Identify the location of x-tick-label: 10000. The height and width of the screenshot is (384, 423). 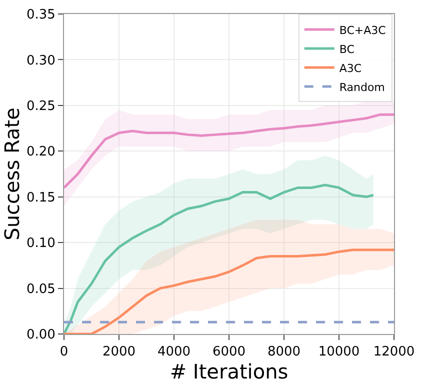
(339, 352).